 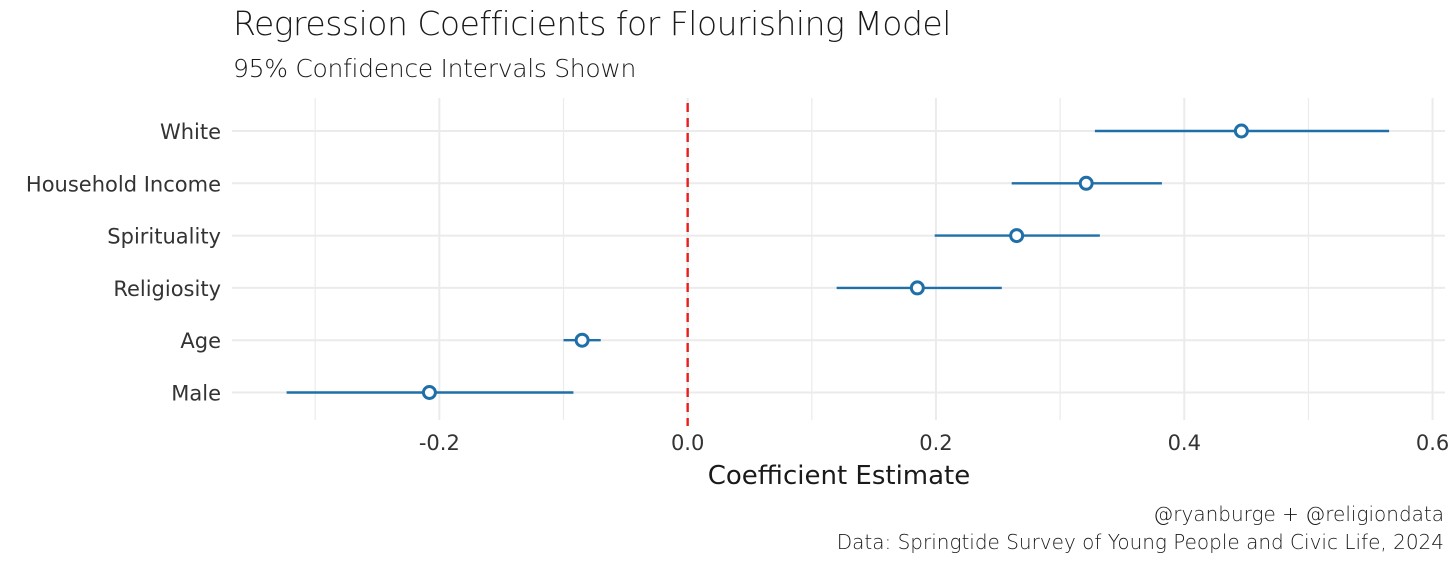 I want to click on x-tick-label: 0.0, so click(x=687, y=443).